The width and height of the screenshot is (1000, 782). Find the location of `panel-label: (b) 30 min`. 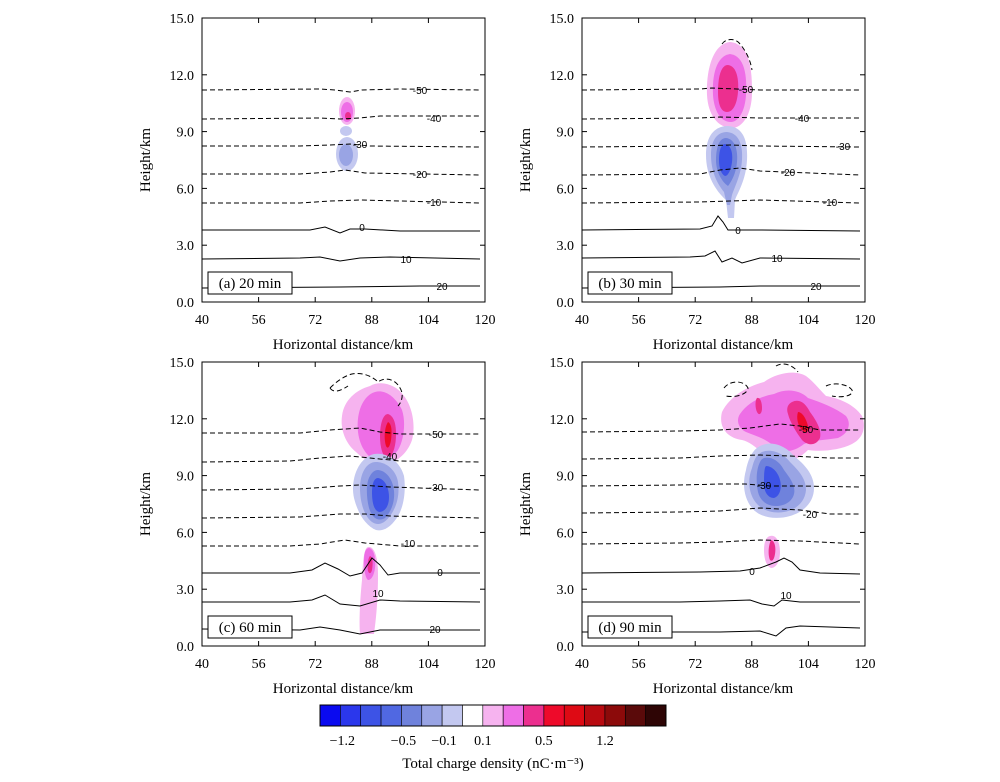

panel-label: (b) 30 min is located at coordinates (630, 284).